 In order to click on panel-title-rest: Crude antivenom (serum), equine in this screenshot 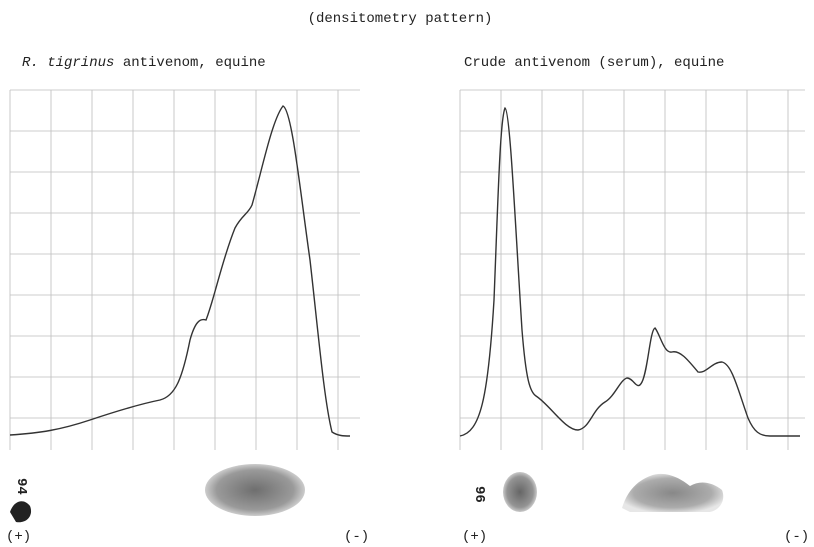, I will do `click(594, 63)`.